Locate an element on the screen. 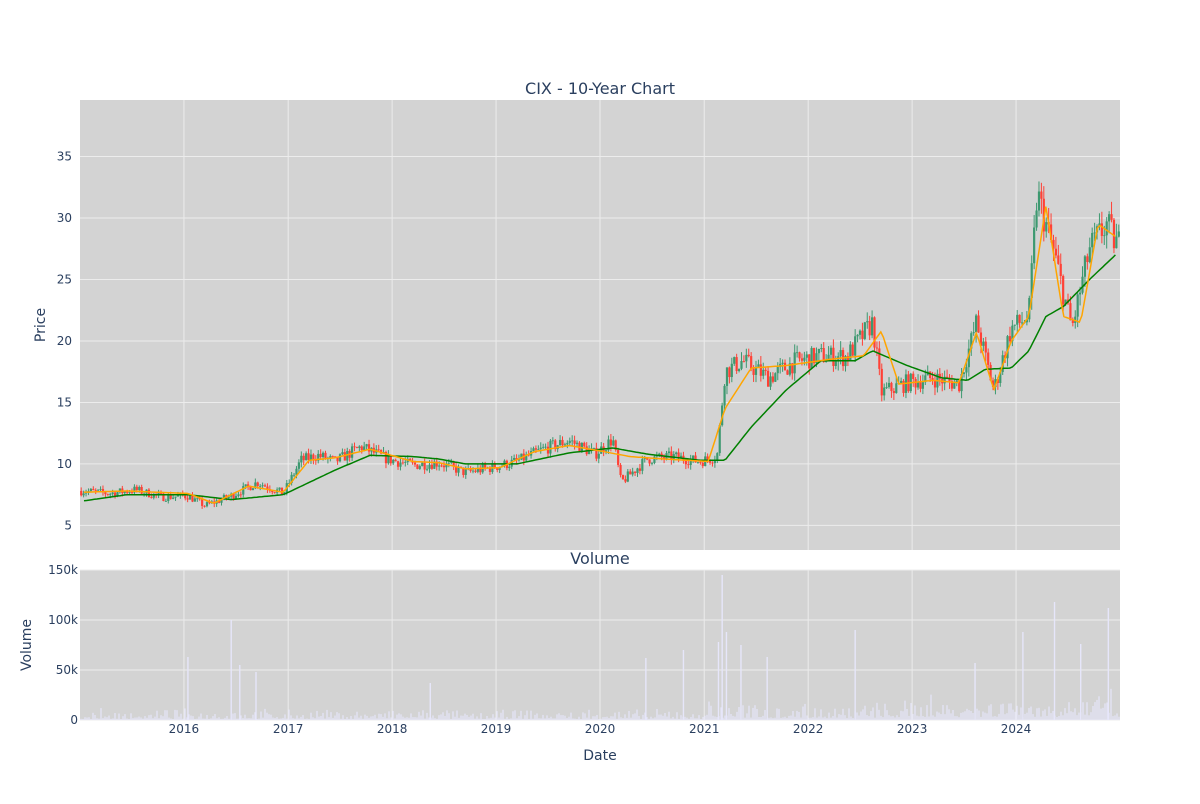  price-y-tick-label: 20 is located at coordinates (64, 341).